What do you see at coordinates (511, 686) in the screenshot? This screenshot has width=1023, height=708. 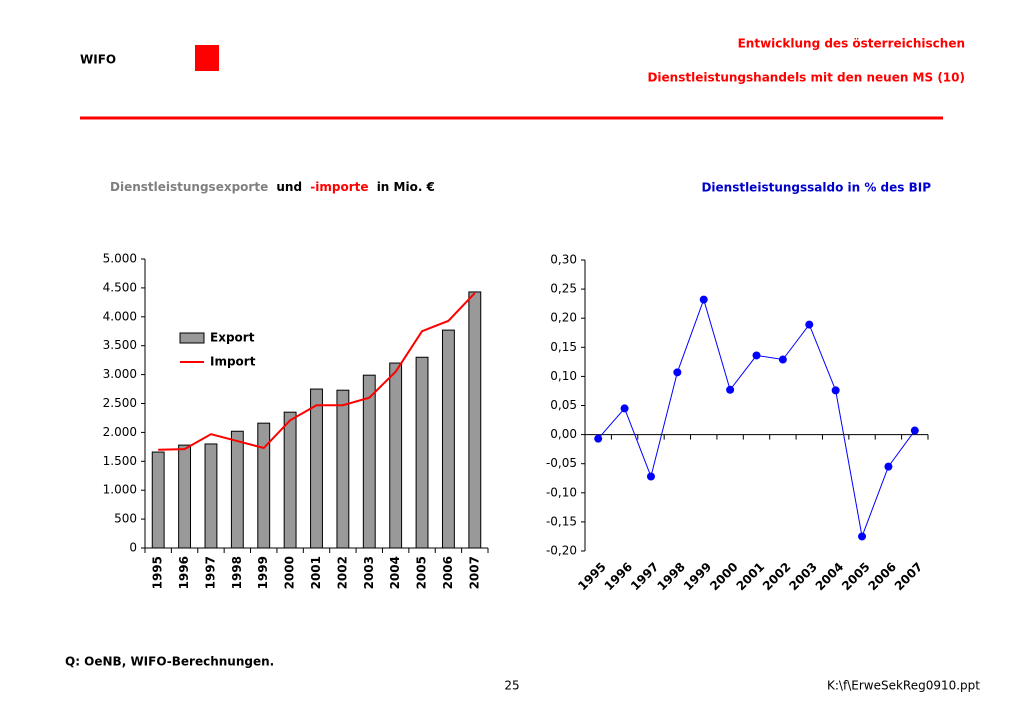 I see `page-number: 25` at bounding box center [511, 686].